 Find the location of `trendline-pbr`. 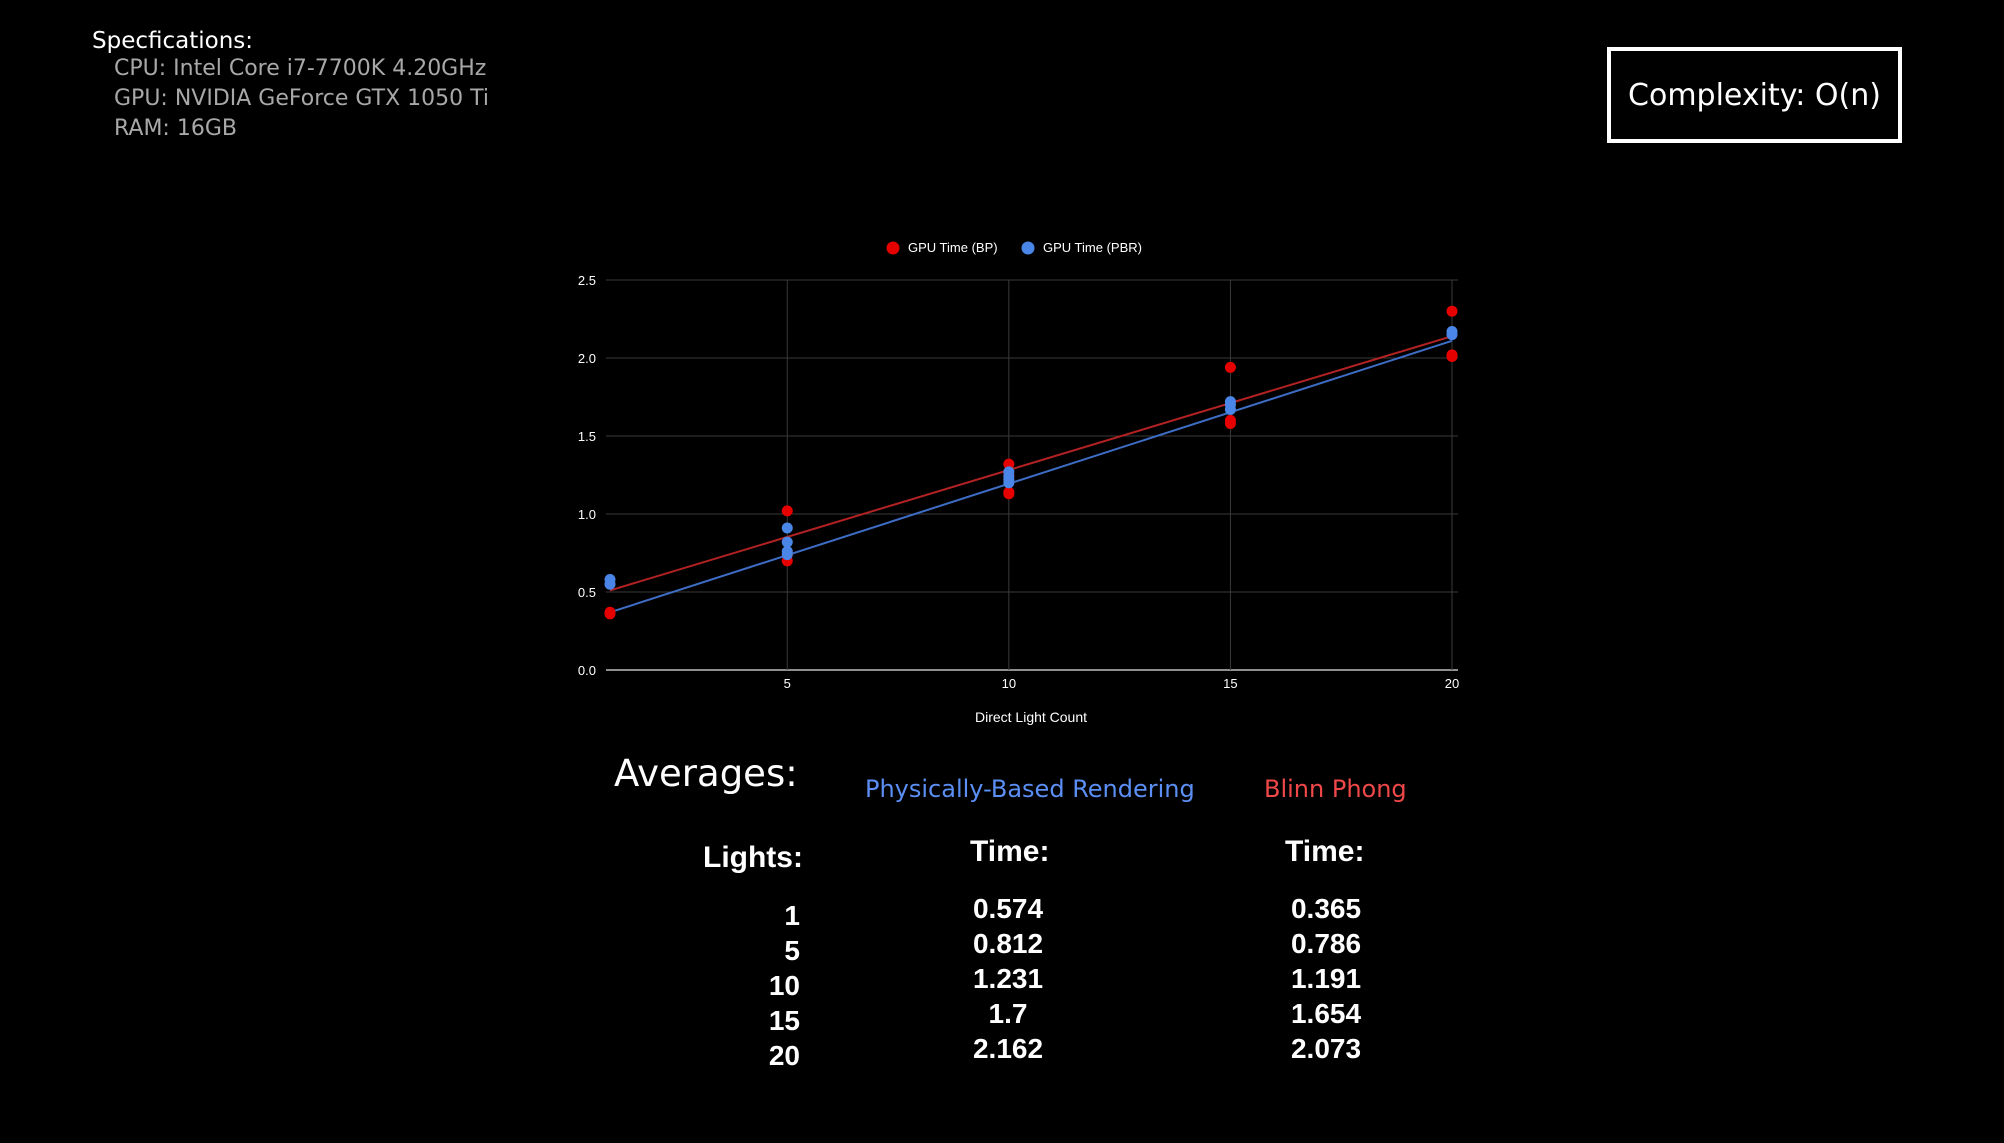

trendline-pbr is located at coordinates (1031, 476).